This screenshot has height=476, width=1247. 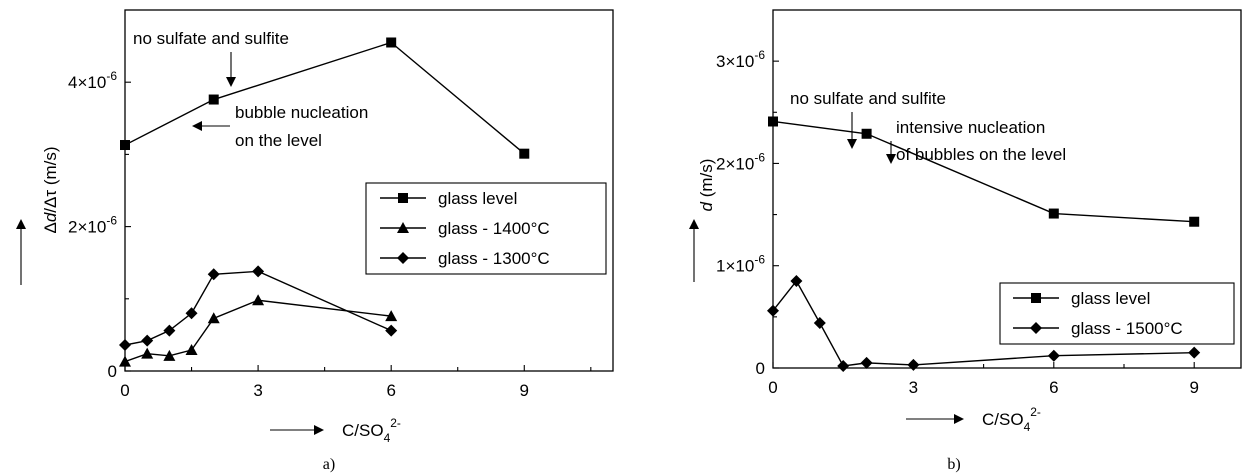 What do you see at coordinates (1127, 328) in the screenshot?
I see `chart-b-legend-label-1: glass - 1500°C` at bounding box center [1127, 328].